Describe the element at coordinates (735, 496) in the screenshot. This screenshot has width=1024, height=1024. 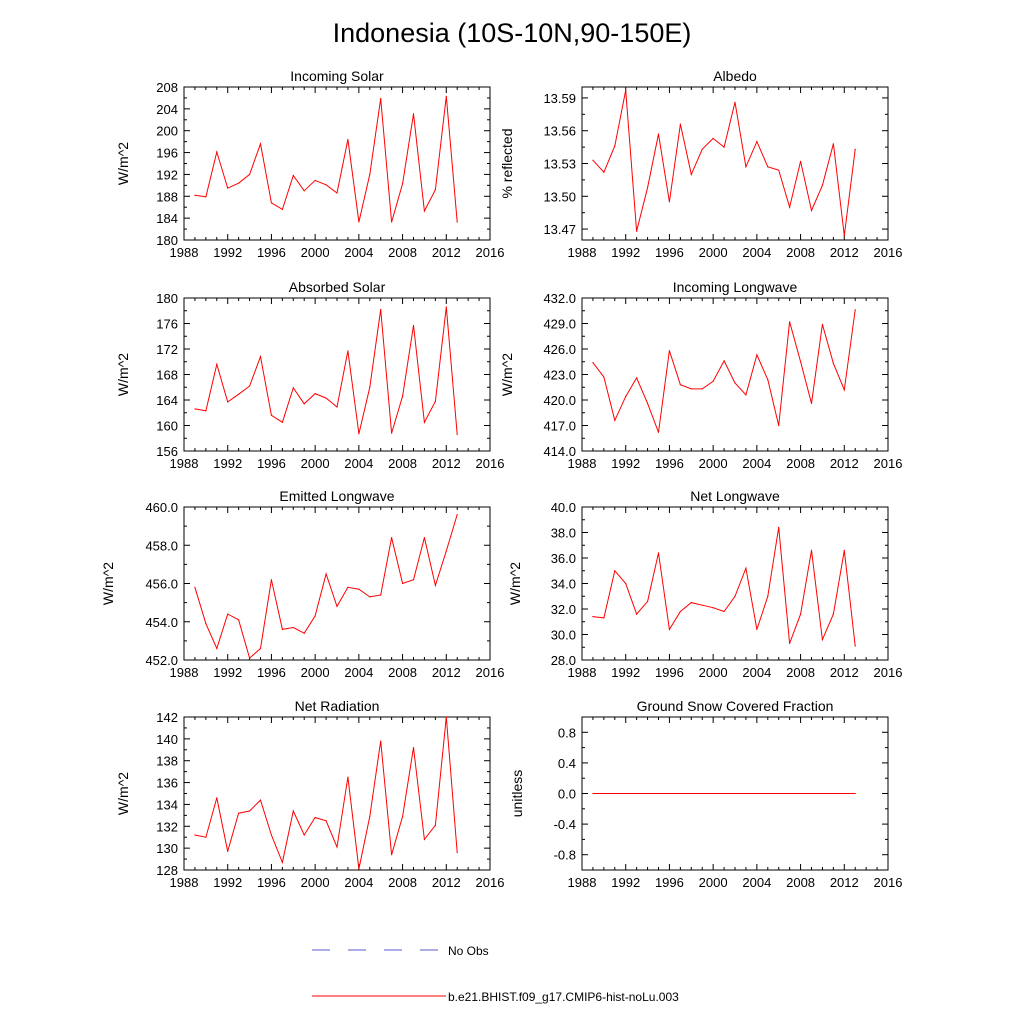
I see `panel-title: Net Longwave` at that location.